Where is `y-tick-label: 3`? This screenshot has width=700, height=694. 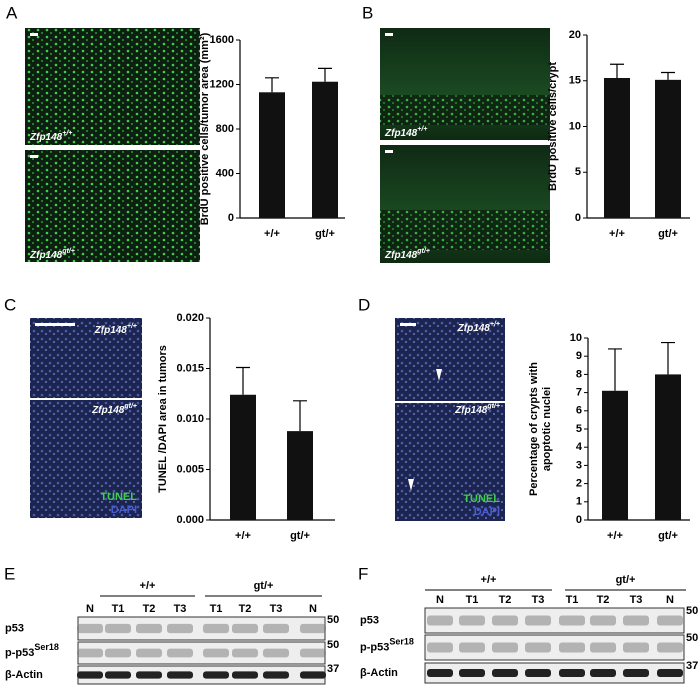 y-tick-label: 3 is located at coordinates (579, 465).